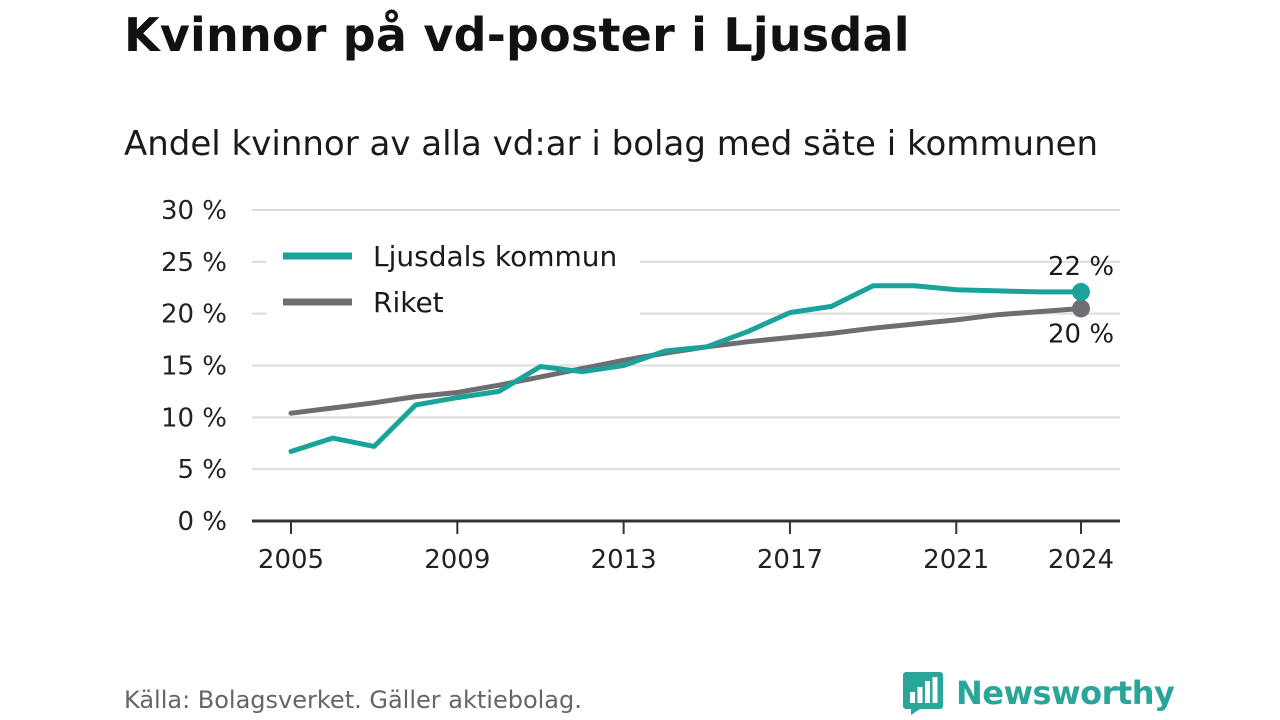 Image resolution: width=1280 pixels, height=720 pixels. Describe the element at coordinates (517, 35) in the screenshot. I see `page-title: Kvinnor på vd-poster i Ljusdal` at that location.